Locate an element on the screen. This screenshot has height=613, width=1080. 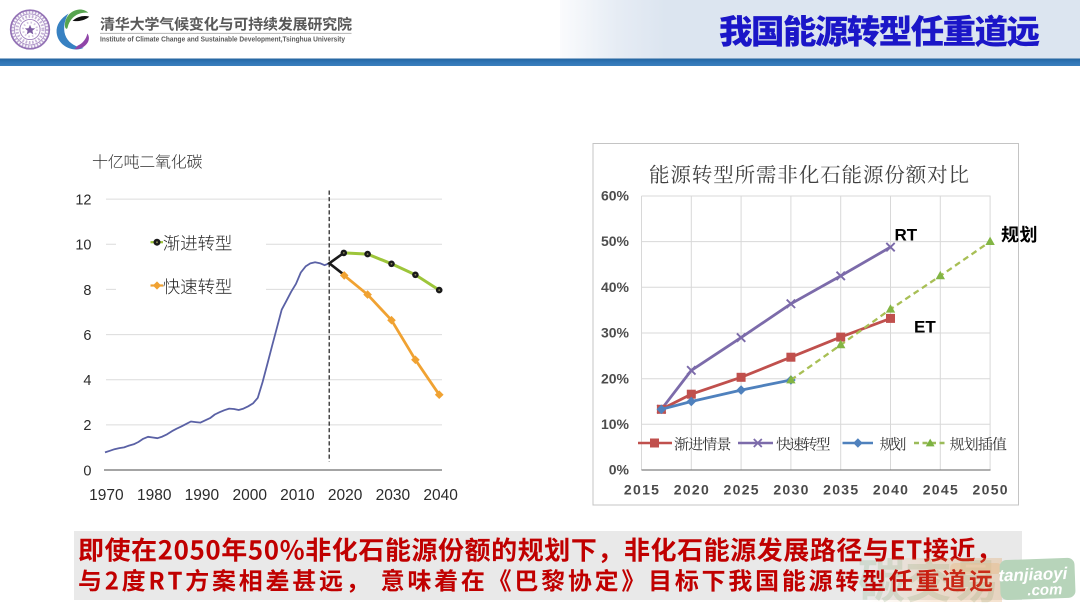
svg-text: 2035 is located at coordinates (841, 490).